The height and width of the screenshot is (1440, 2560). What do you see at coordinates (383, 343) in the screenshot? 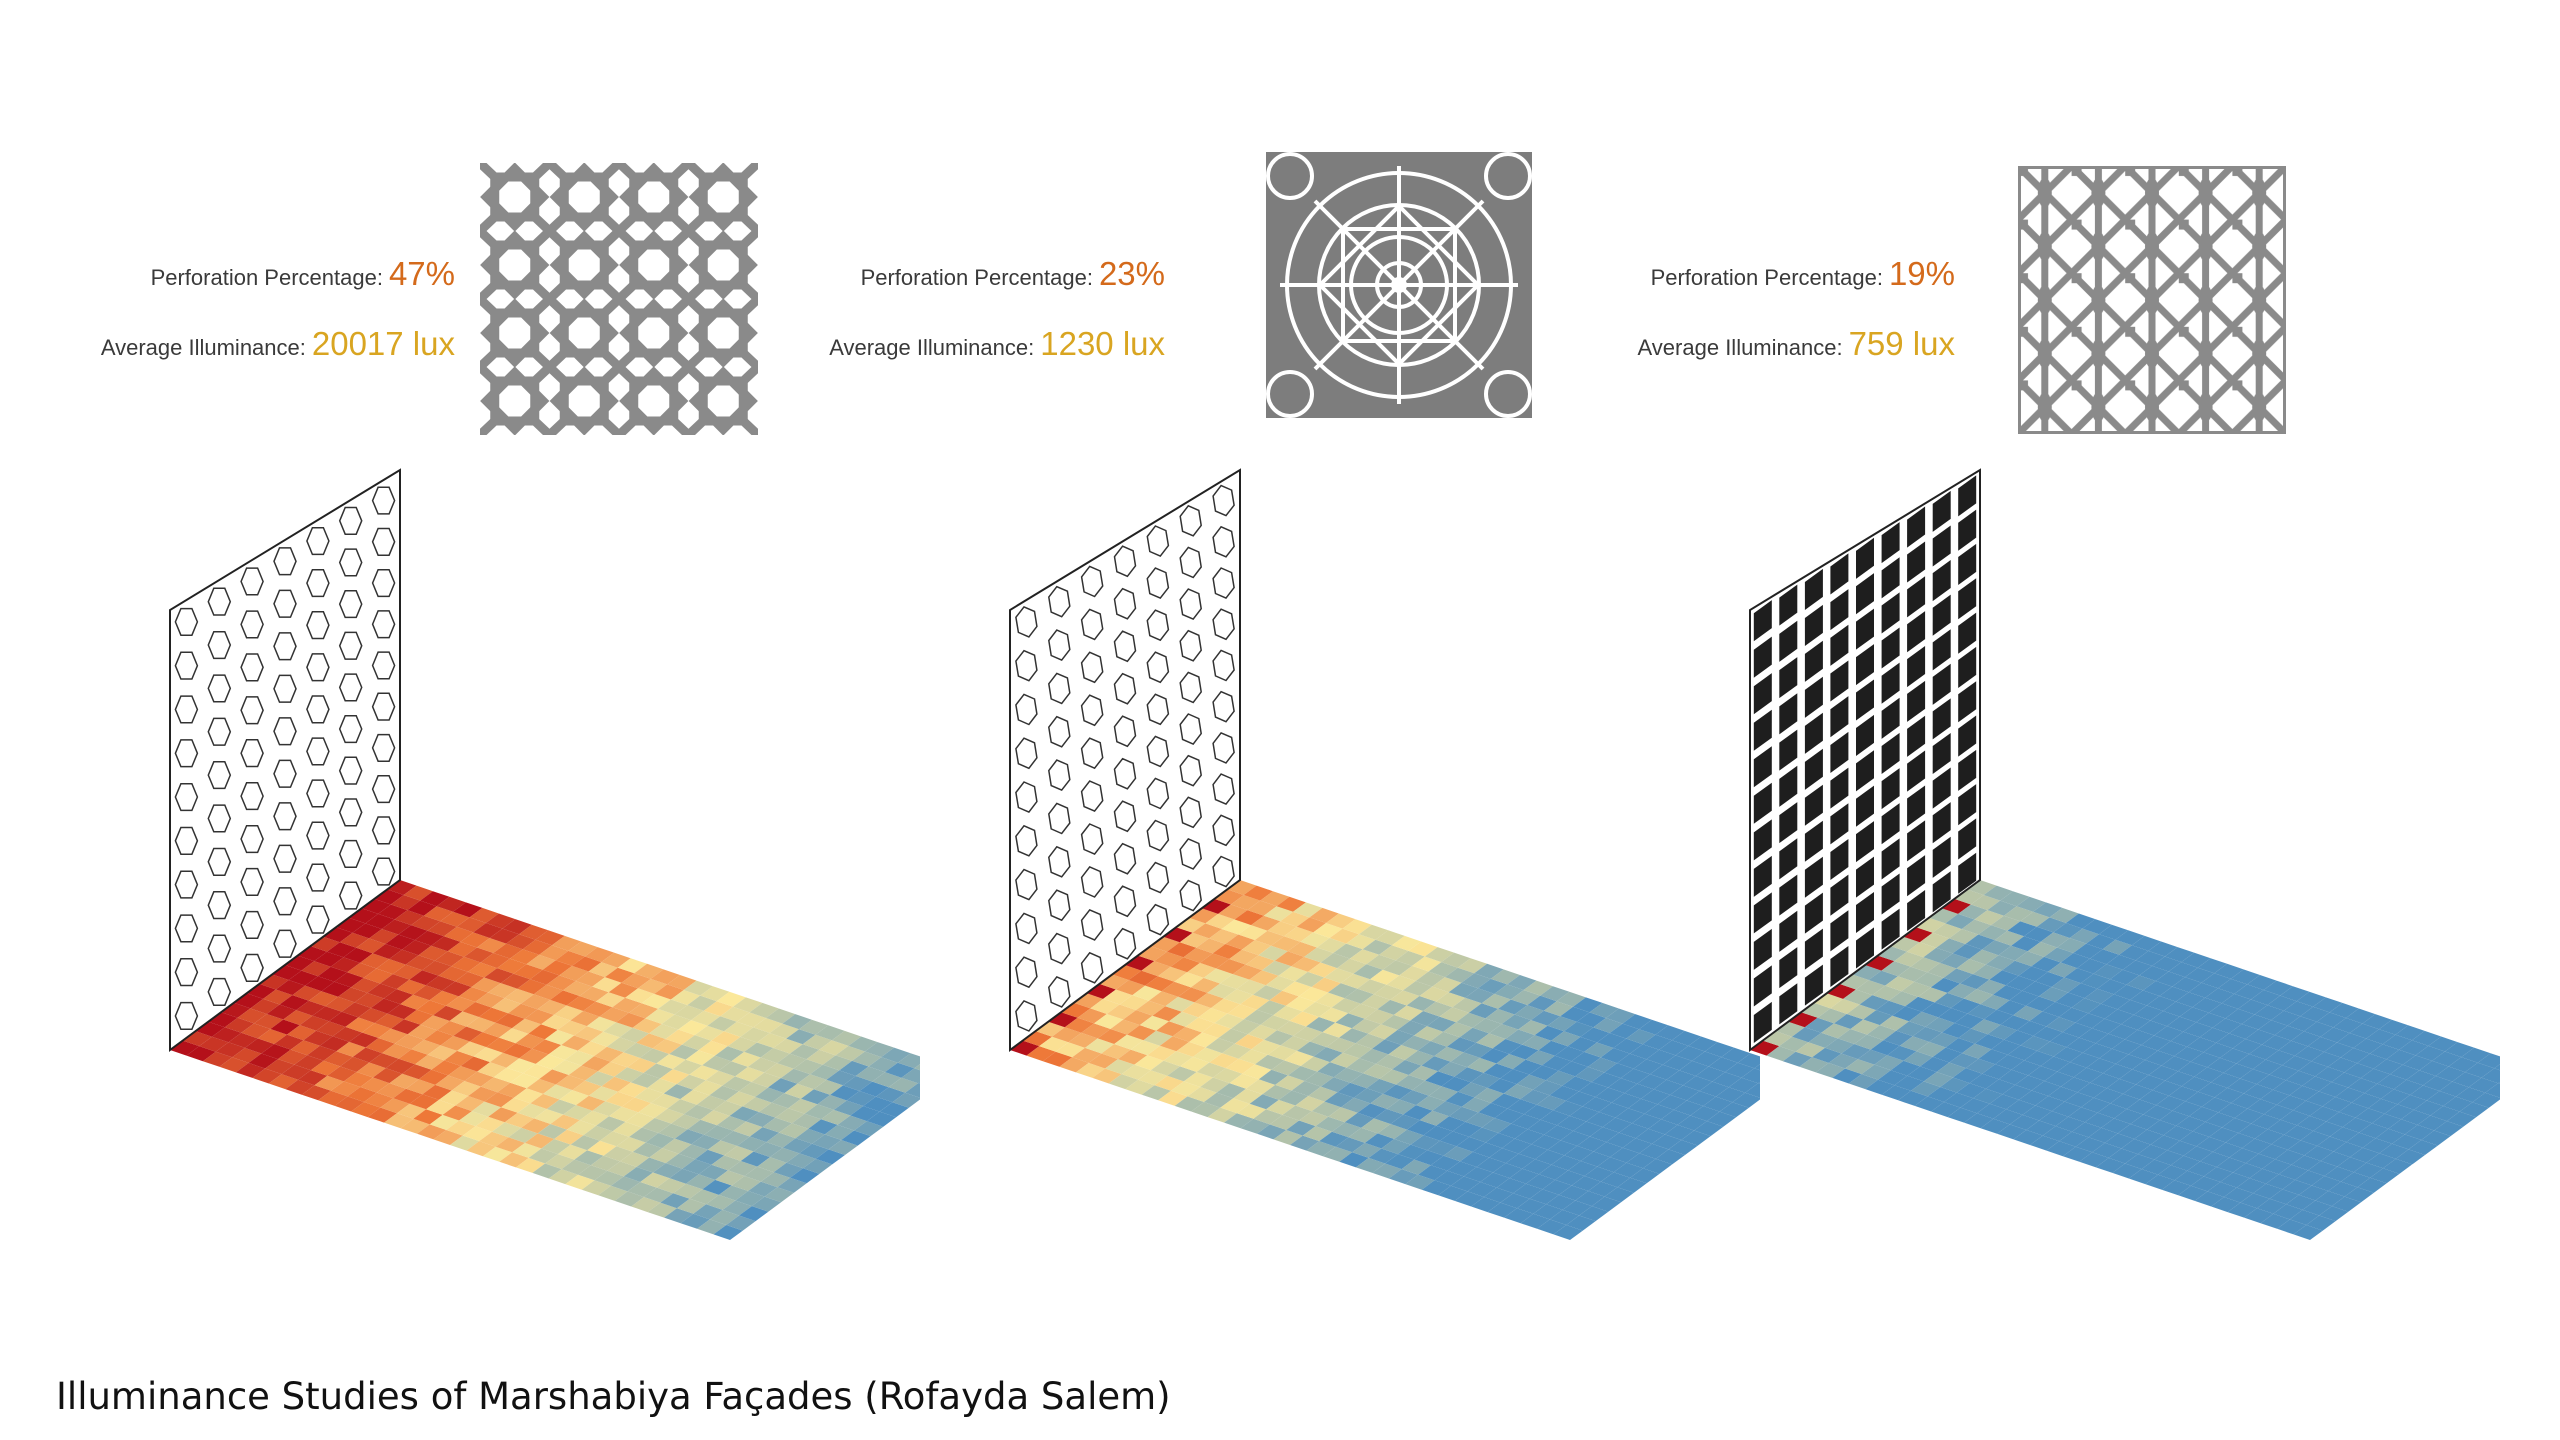
I see `illuminance-value: 20017 lux` at bounding box center [383, 343].